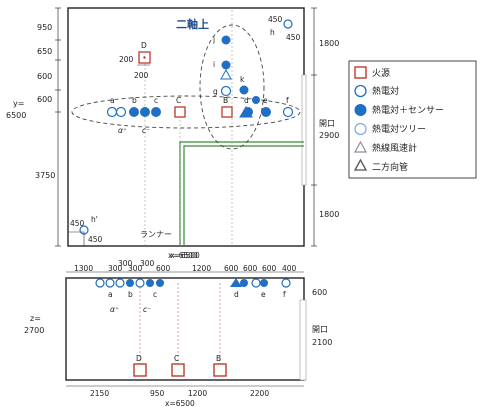 The image size is (483, 407). Describe the element at coordinates (44, 76) in the screenshot. I see `plan-left-dim-600a: 600` at that location.